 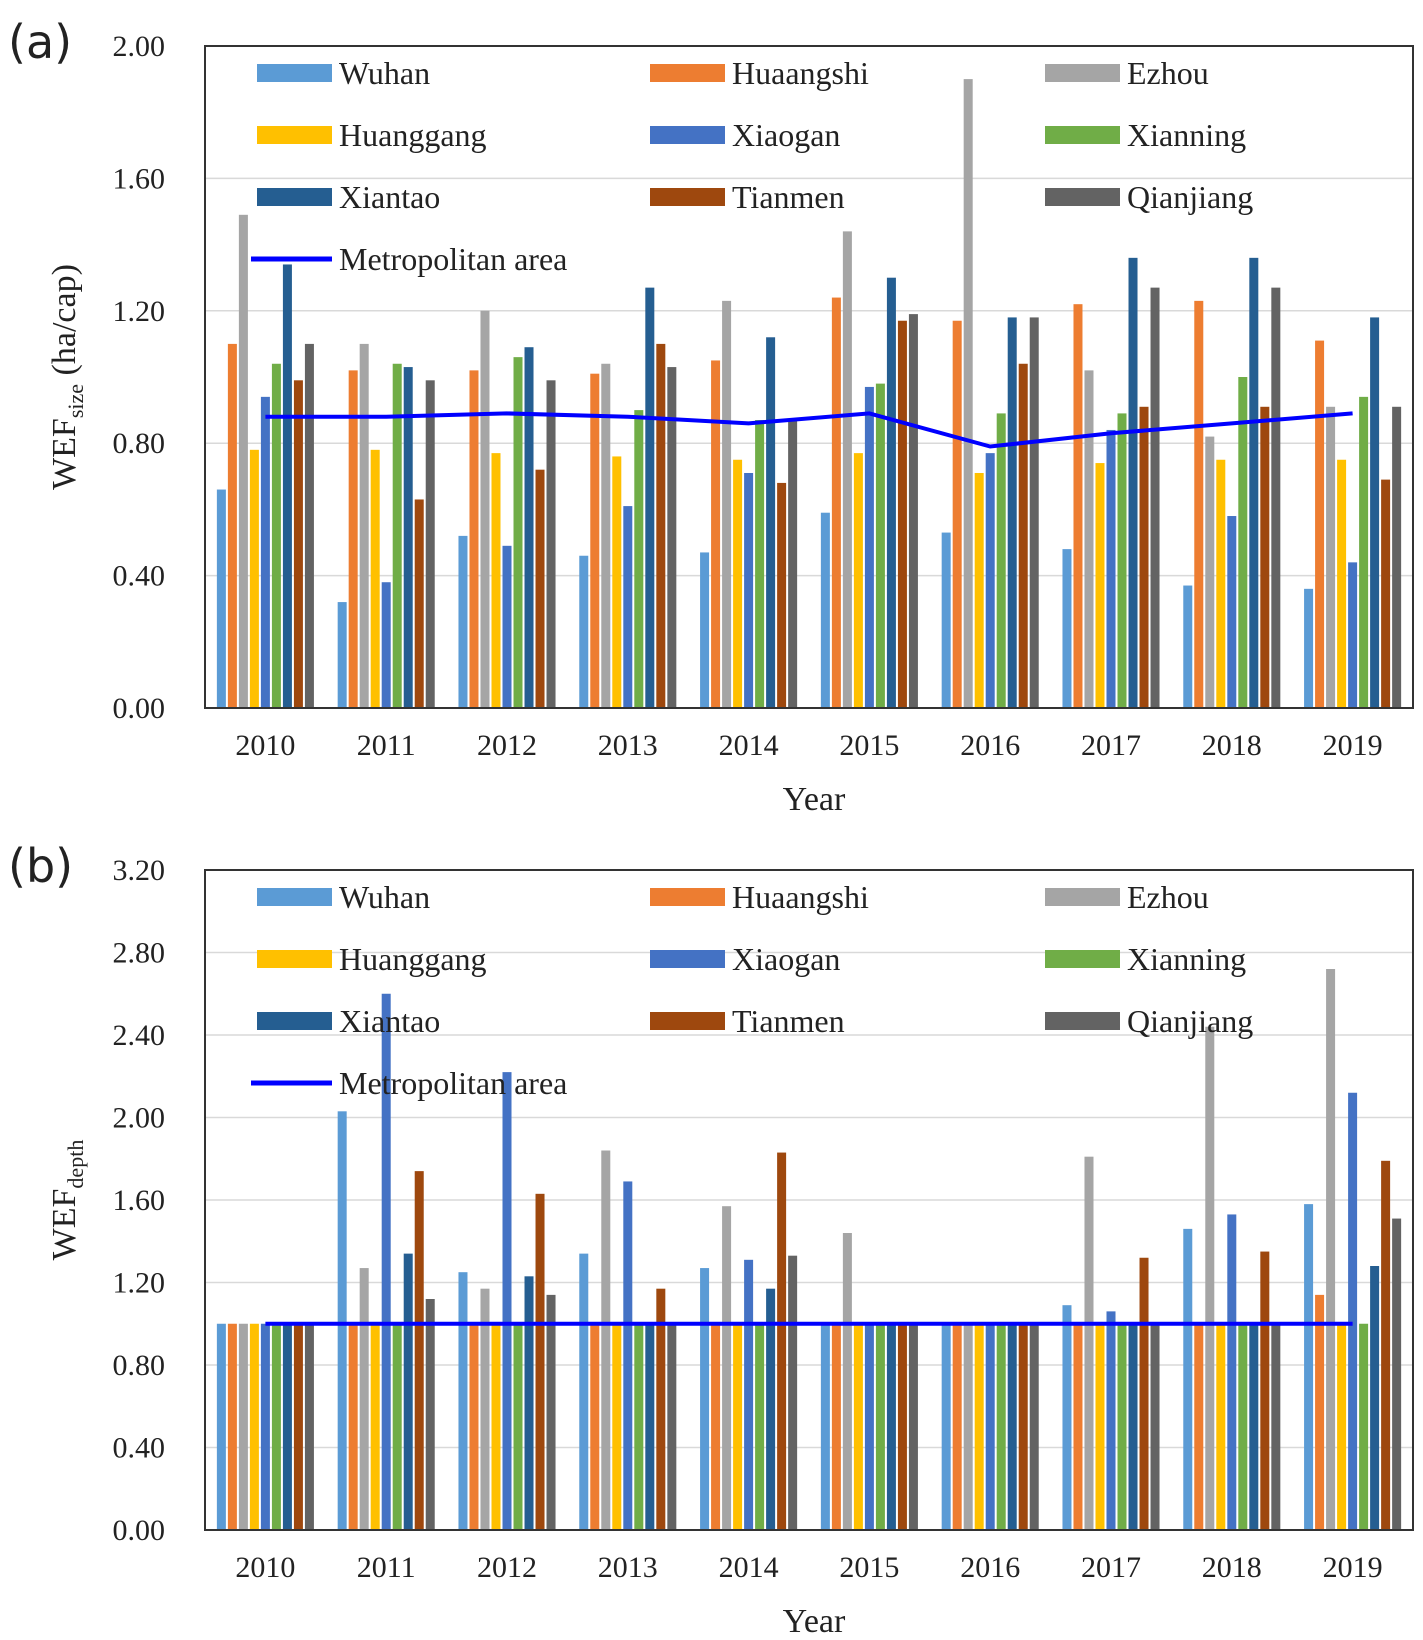 What do you see at coordinates (364, 1399) in the screenshot?
I see `bar-ezhou-2011` at bounding box center [364, 1399].